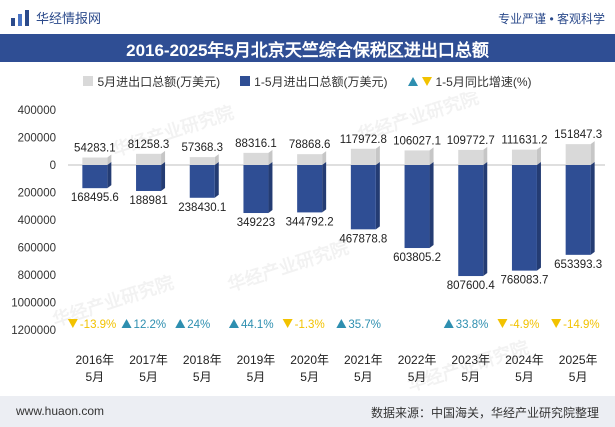  What do you see at coordinates (256, 144) in the screenshot?
I see `data-label-monthly: 88316.1` at bounding box center [256, 144].